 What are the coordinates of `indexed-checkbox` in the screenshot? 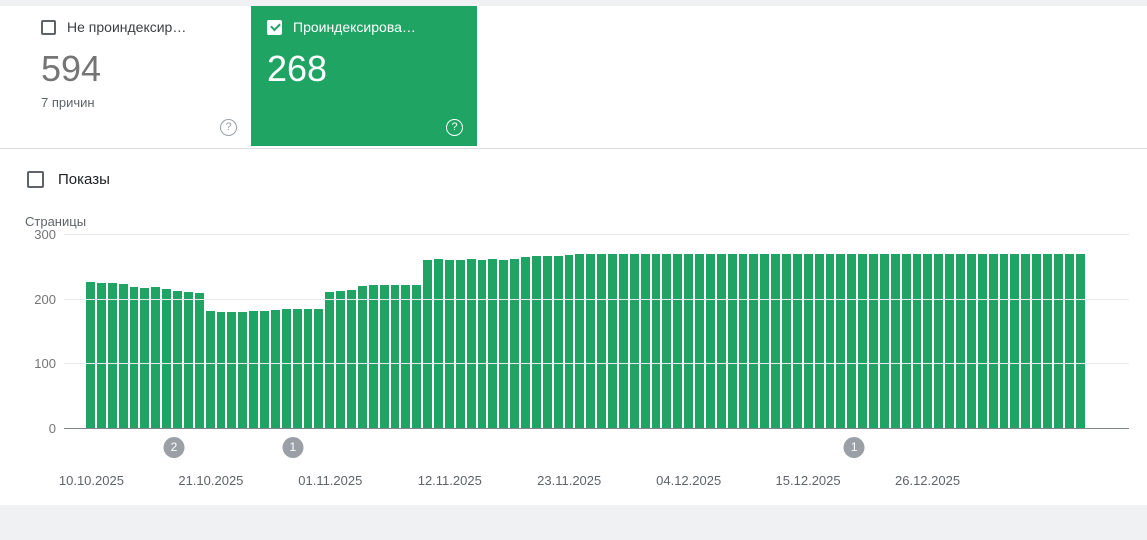 It's located at (274, 27).